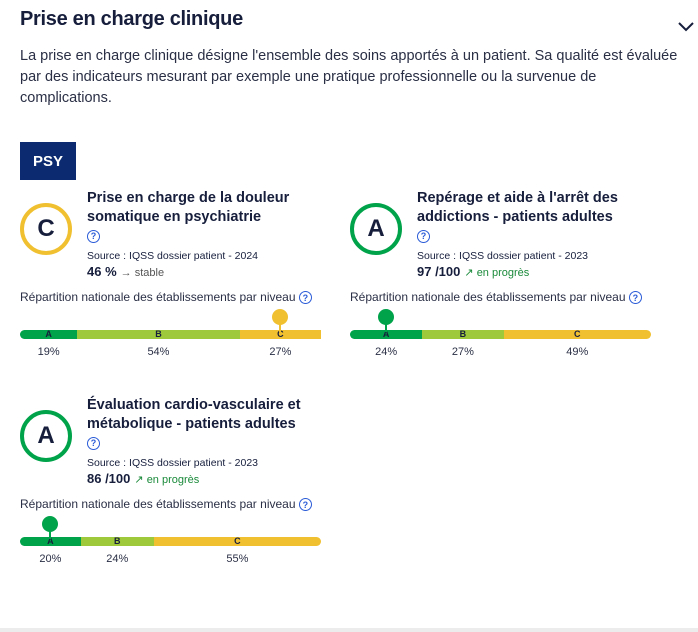  I want to click on bar-segment-C: C 49%, so click(577, 343).